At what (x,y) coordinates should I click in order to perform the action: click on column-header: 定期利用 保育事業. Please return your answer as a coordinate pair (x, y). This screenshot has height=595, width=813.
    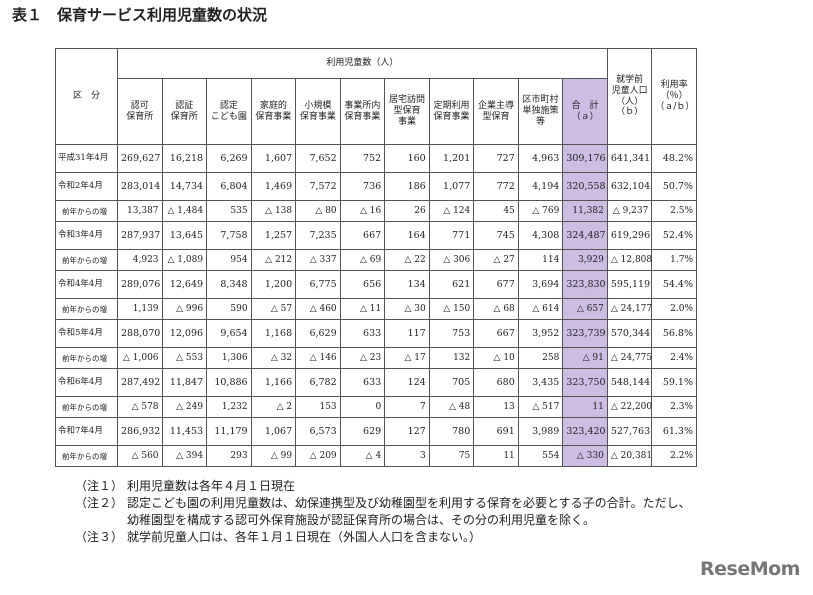
    Looking at the image, I should click on (451, 111).